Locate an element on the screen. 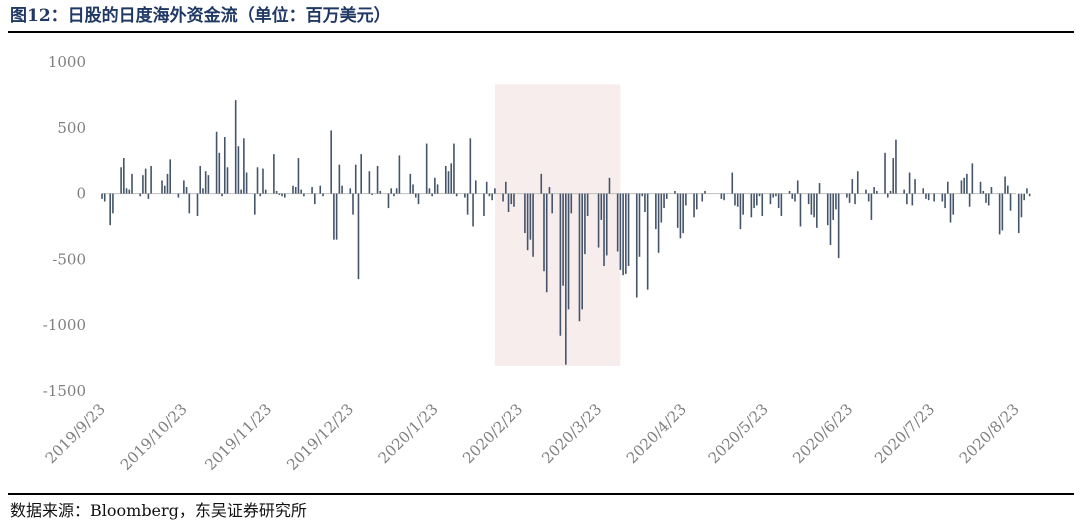 Image resolution: width=1080 pixels, height=525 pixels. highlight-band is located at coordinates (557, 225).